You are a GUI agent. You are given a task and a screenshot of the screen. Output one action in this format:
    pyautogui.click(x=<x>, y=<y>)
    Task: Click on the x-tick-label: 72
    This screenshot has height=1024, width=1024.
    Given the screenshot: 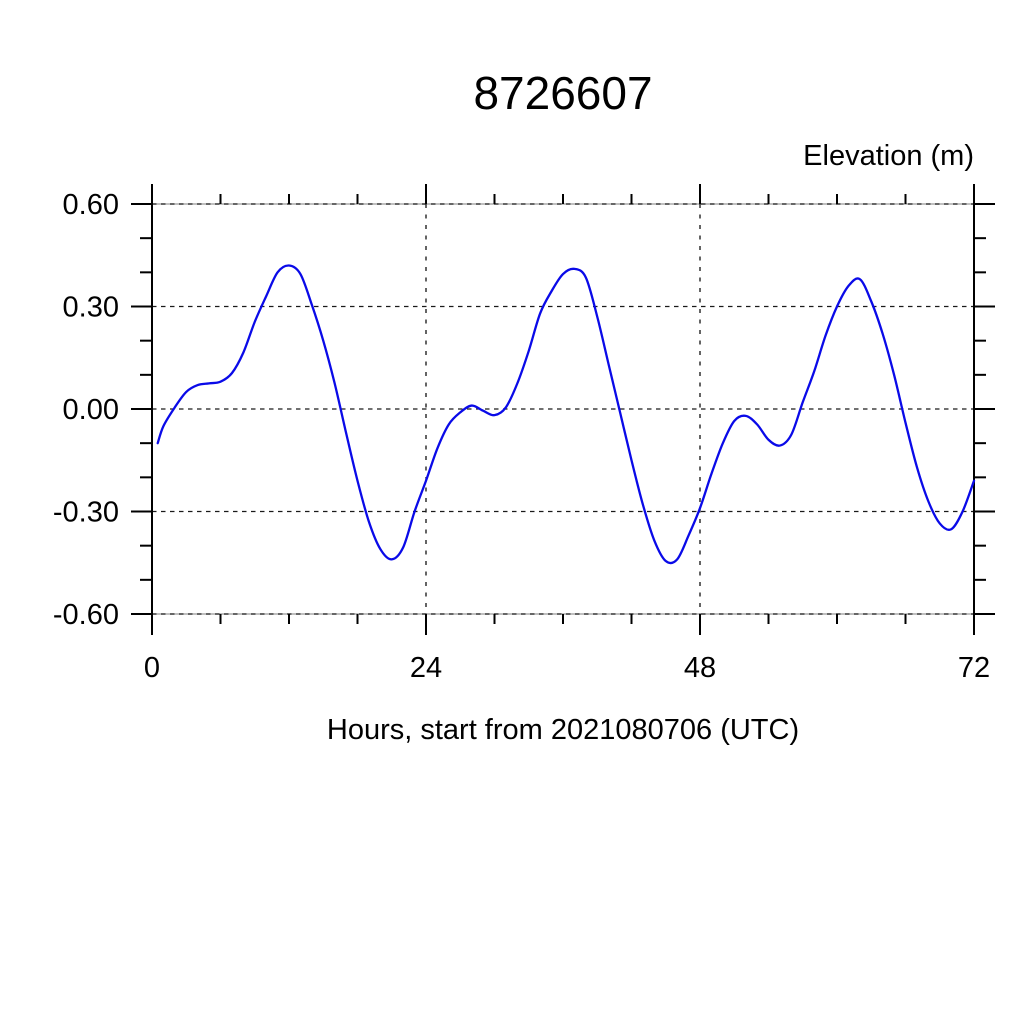 What is the action you would take?
    pyautogui.click(x=974, y=668)
    